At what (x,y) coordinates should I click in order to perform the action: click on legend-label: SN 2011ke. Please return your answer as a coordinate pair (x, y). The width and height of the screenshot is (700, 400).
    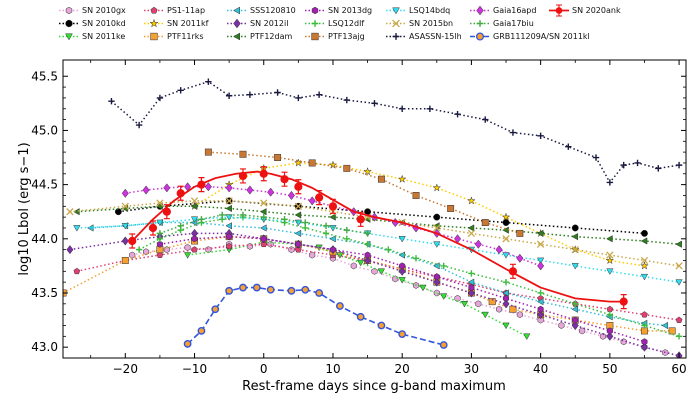
    Looking at the image, I should click on (104, 36).